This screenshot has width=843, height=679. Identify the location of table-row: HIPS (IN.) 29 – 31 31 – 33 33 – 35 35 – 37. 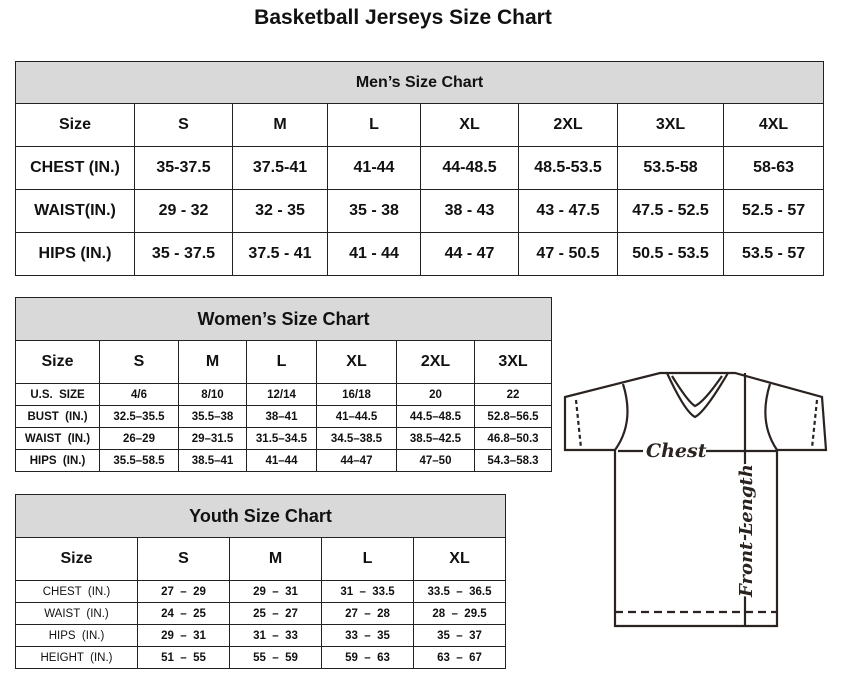
(261, 635).